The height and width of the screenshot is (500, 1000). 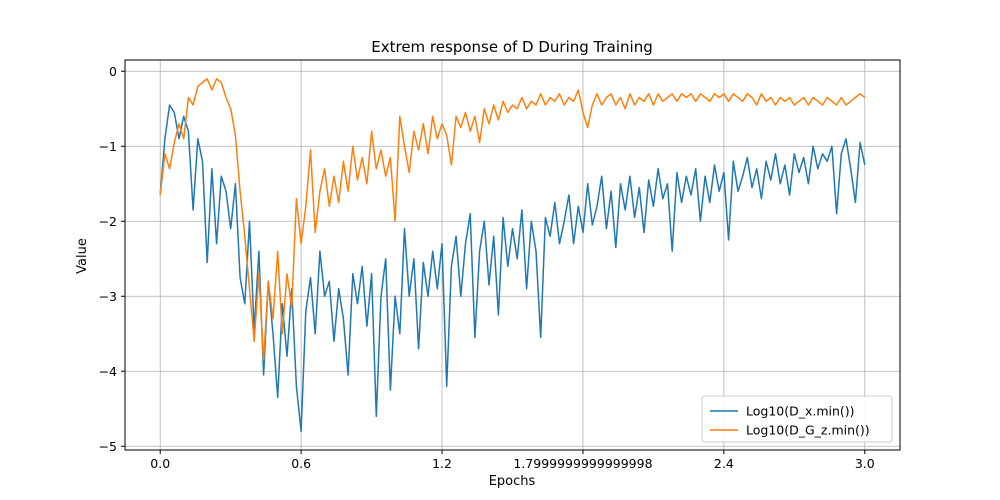 I want to click on y-tick-label: −4, so click(x=108, y=371).